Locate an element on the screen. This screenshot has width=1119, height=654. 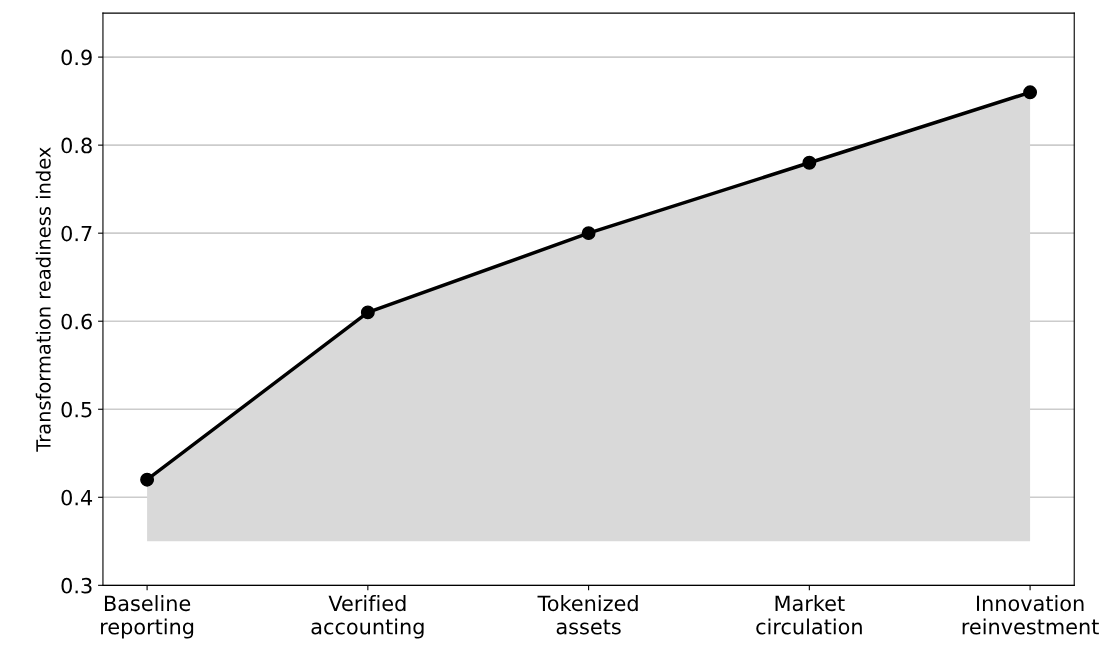
x-tick-label: Market circulation is located at coordinates (809, 615).